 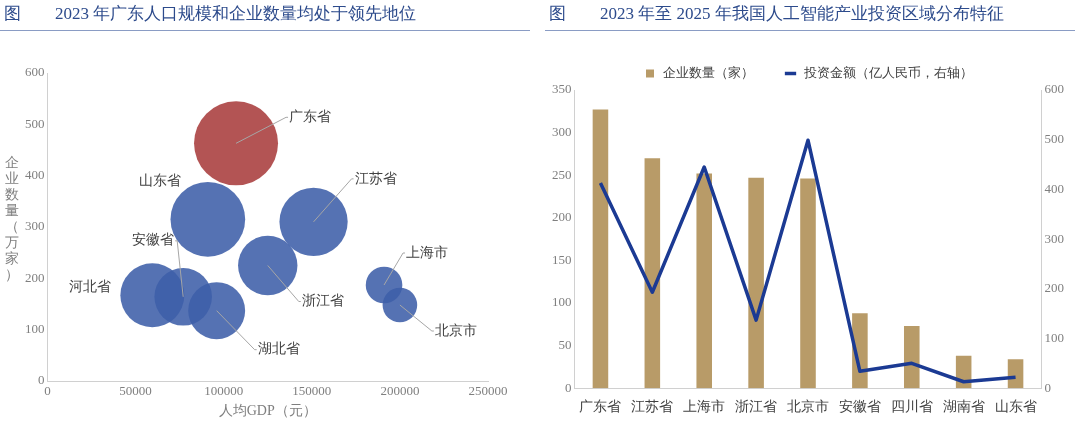 What do you see at coordinates (887, 72) in the screenshot?
I see `legend-label: 投资金额（亿人民币，右轴）` at bounding box center [887, 72].